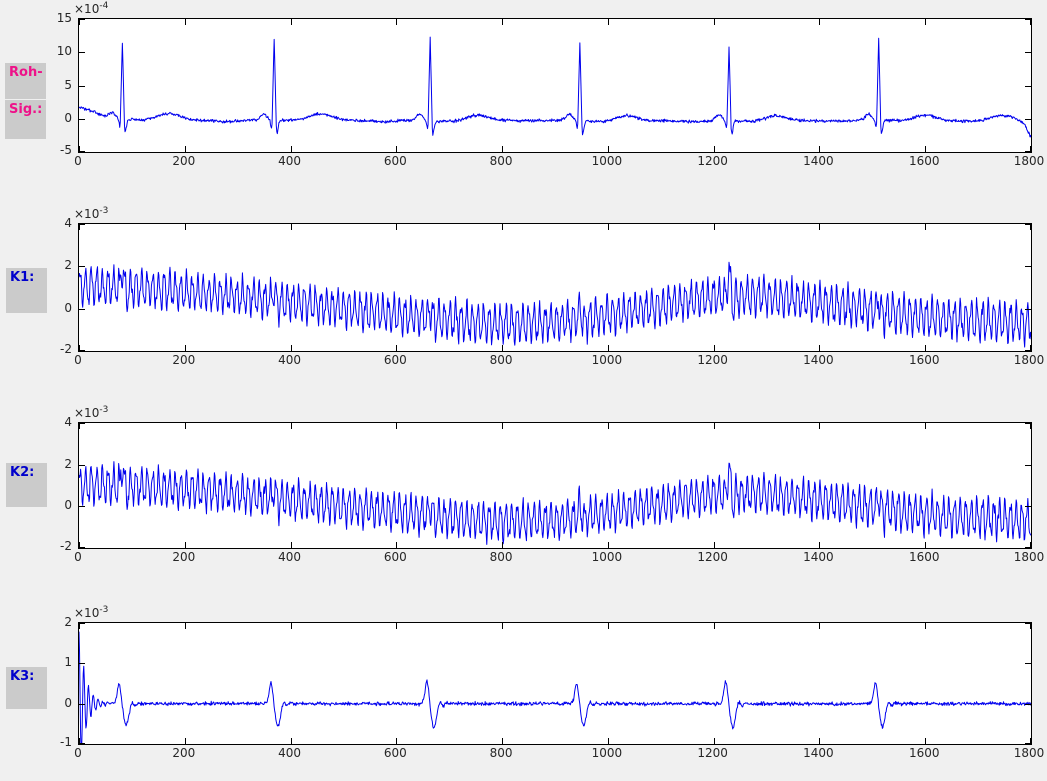 The image size is (1047, 781). I want to click on y-tick-label: 2, so click(68, 463).